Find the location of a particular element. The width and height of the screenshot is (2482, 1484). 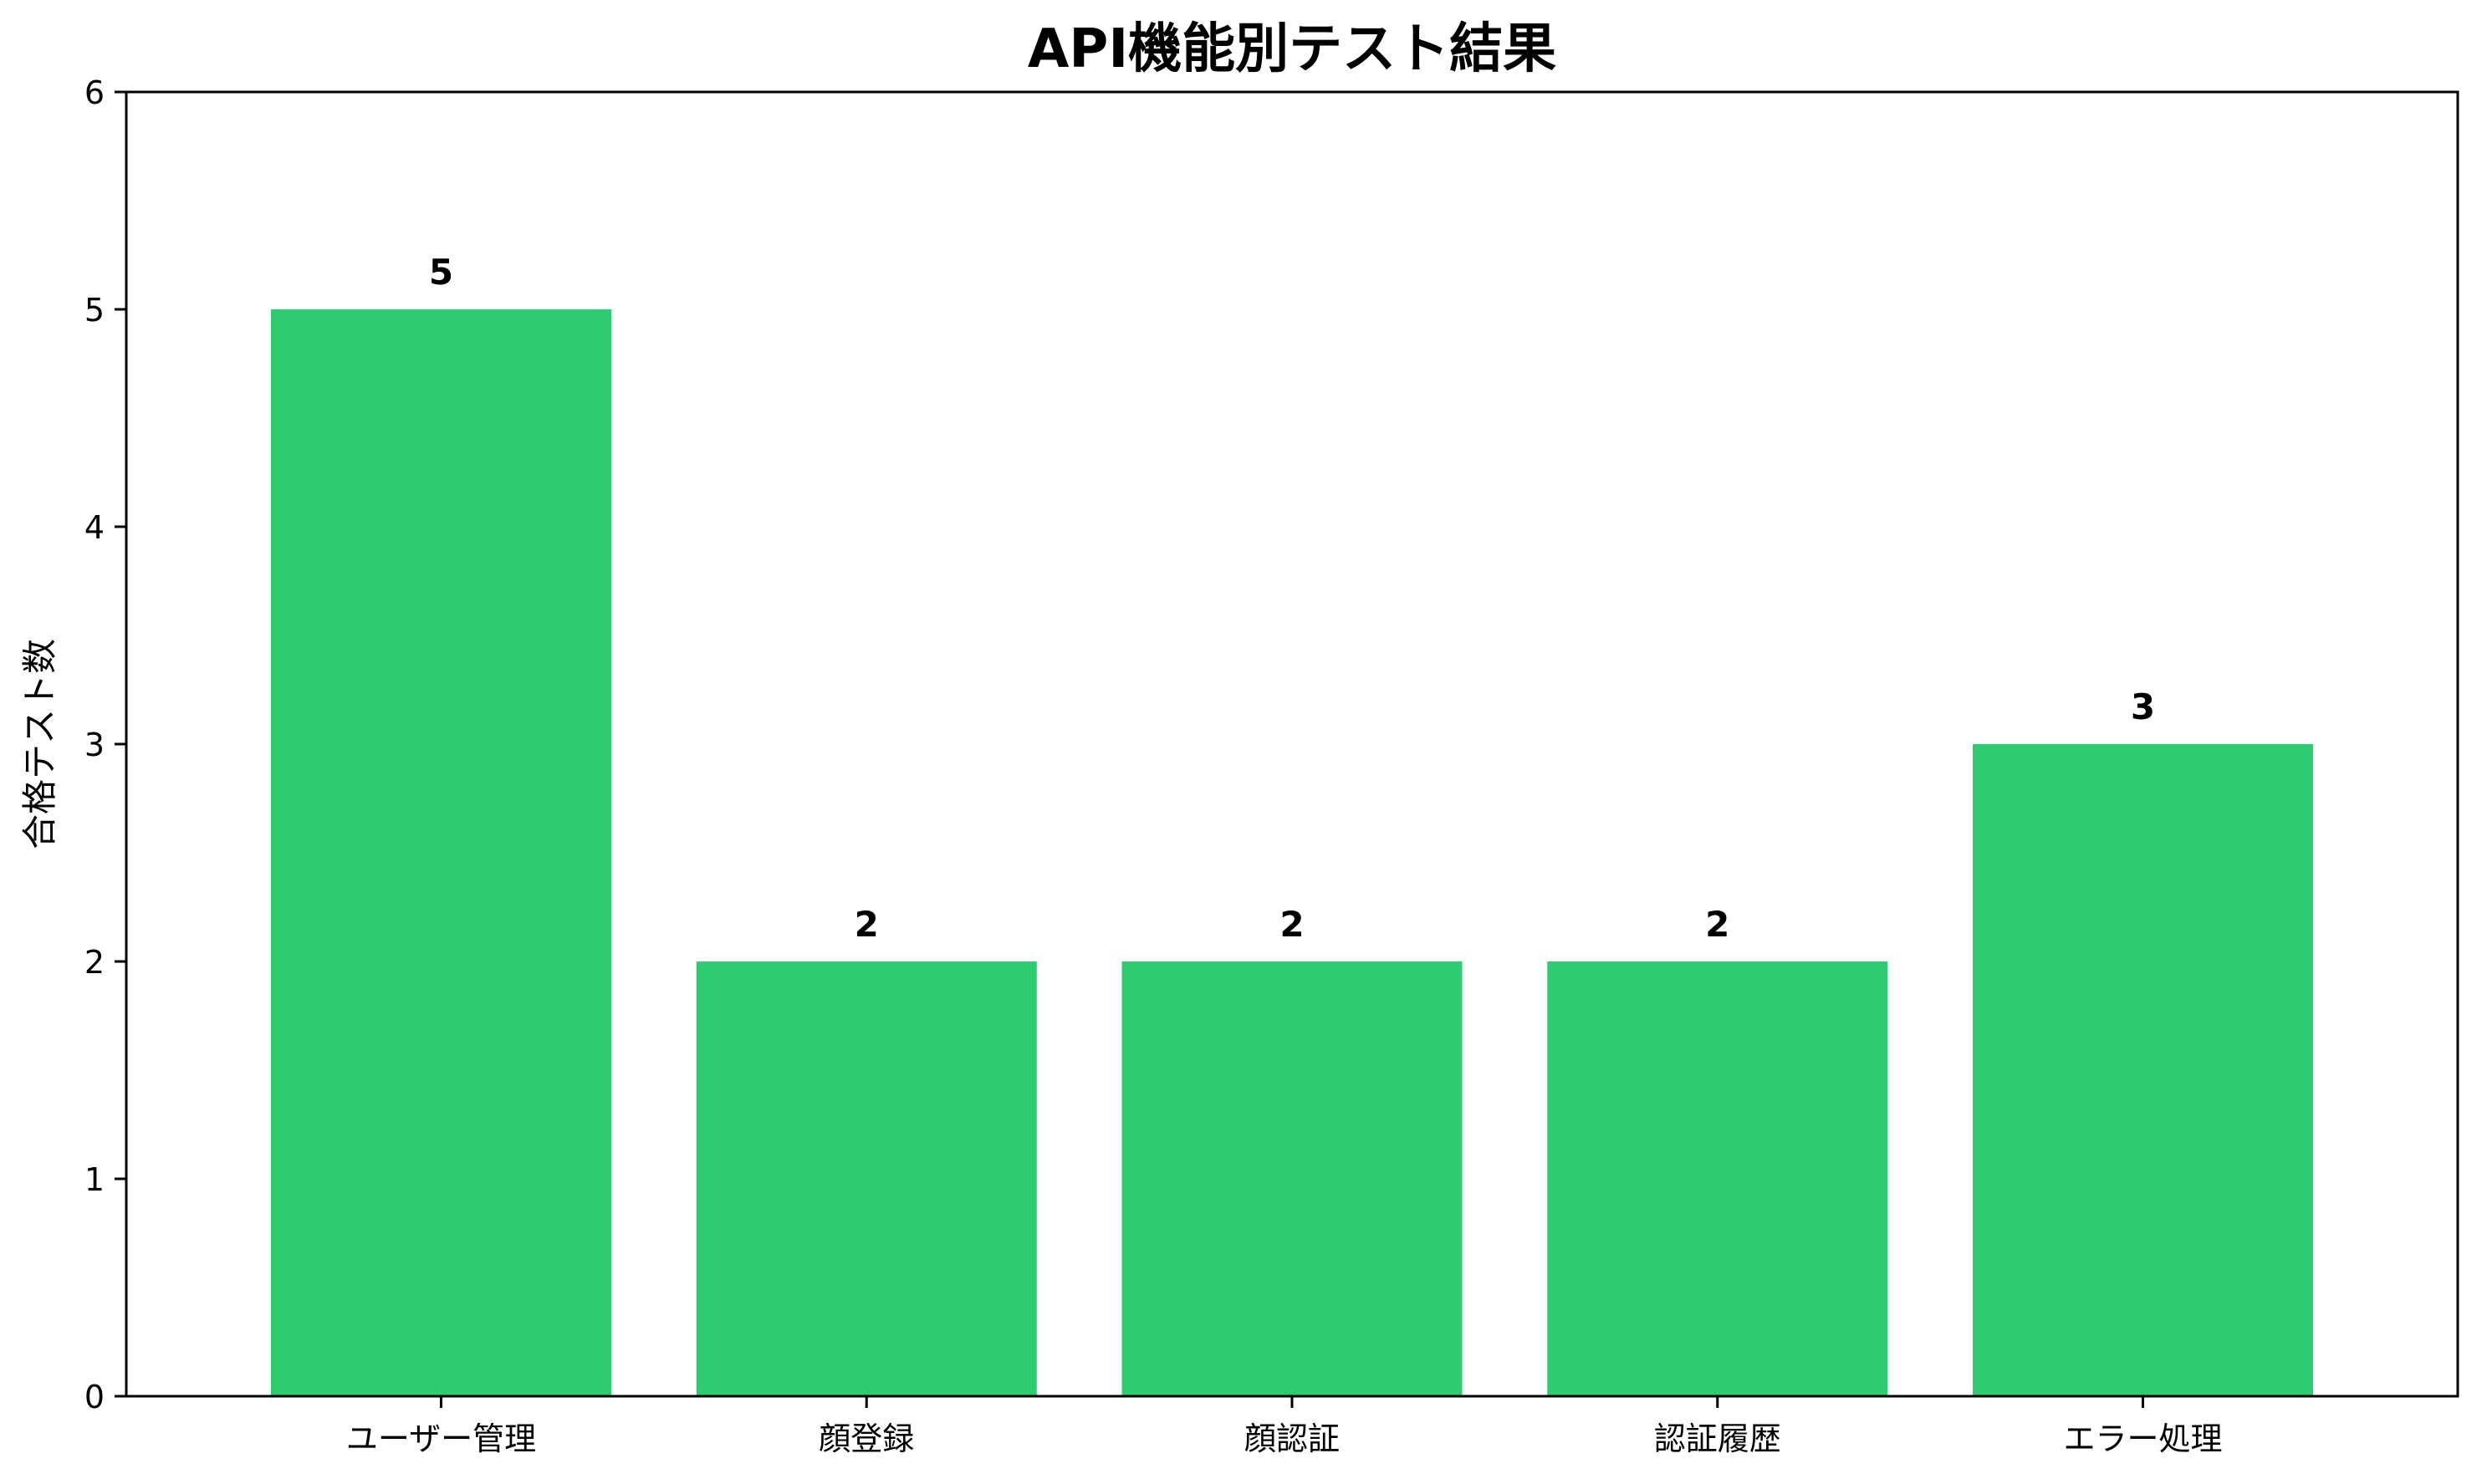

chart-title: API機能別テスト結果 is located at coordinates (1292, 49).